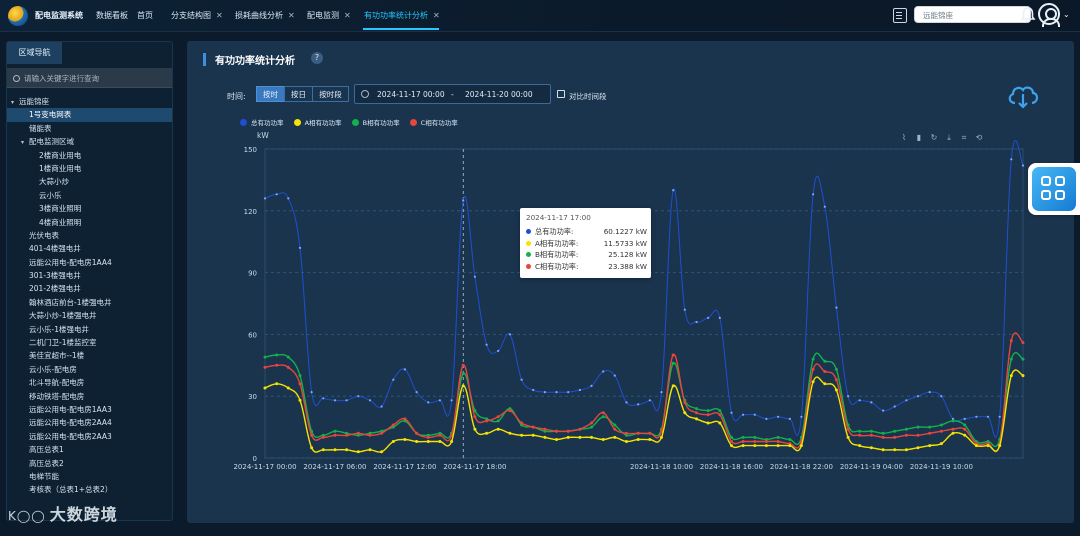  I want to click on user-avatar-icon, so click(1049, 15).